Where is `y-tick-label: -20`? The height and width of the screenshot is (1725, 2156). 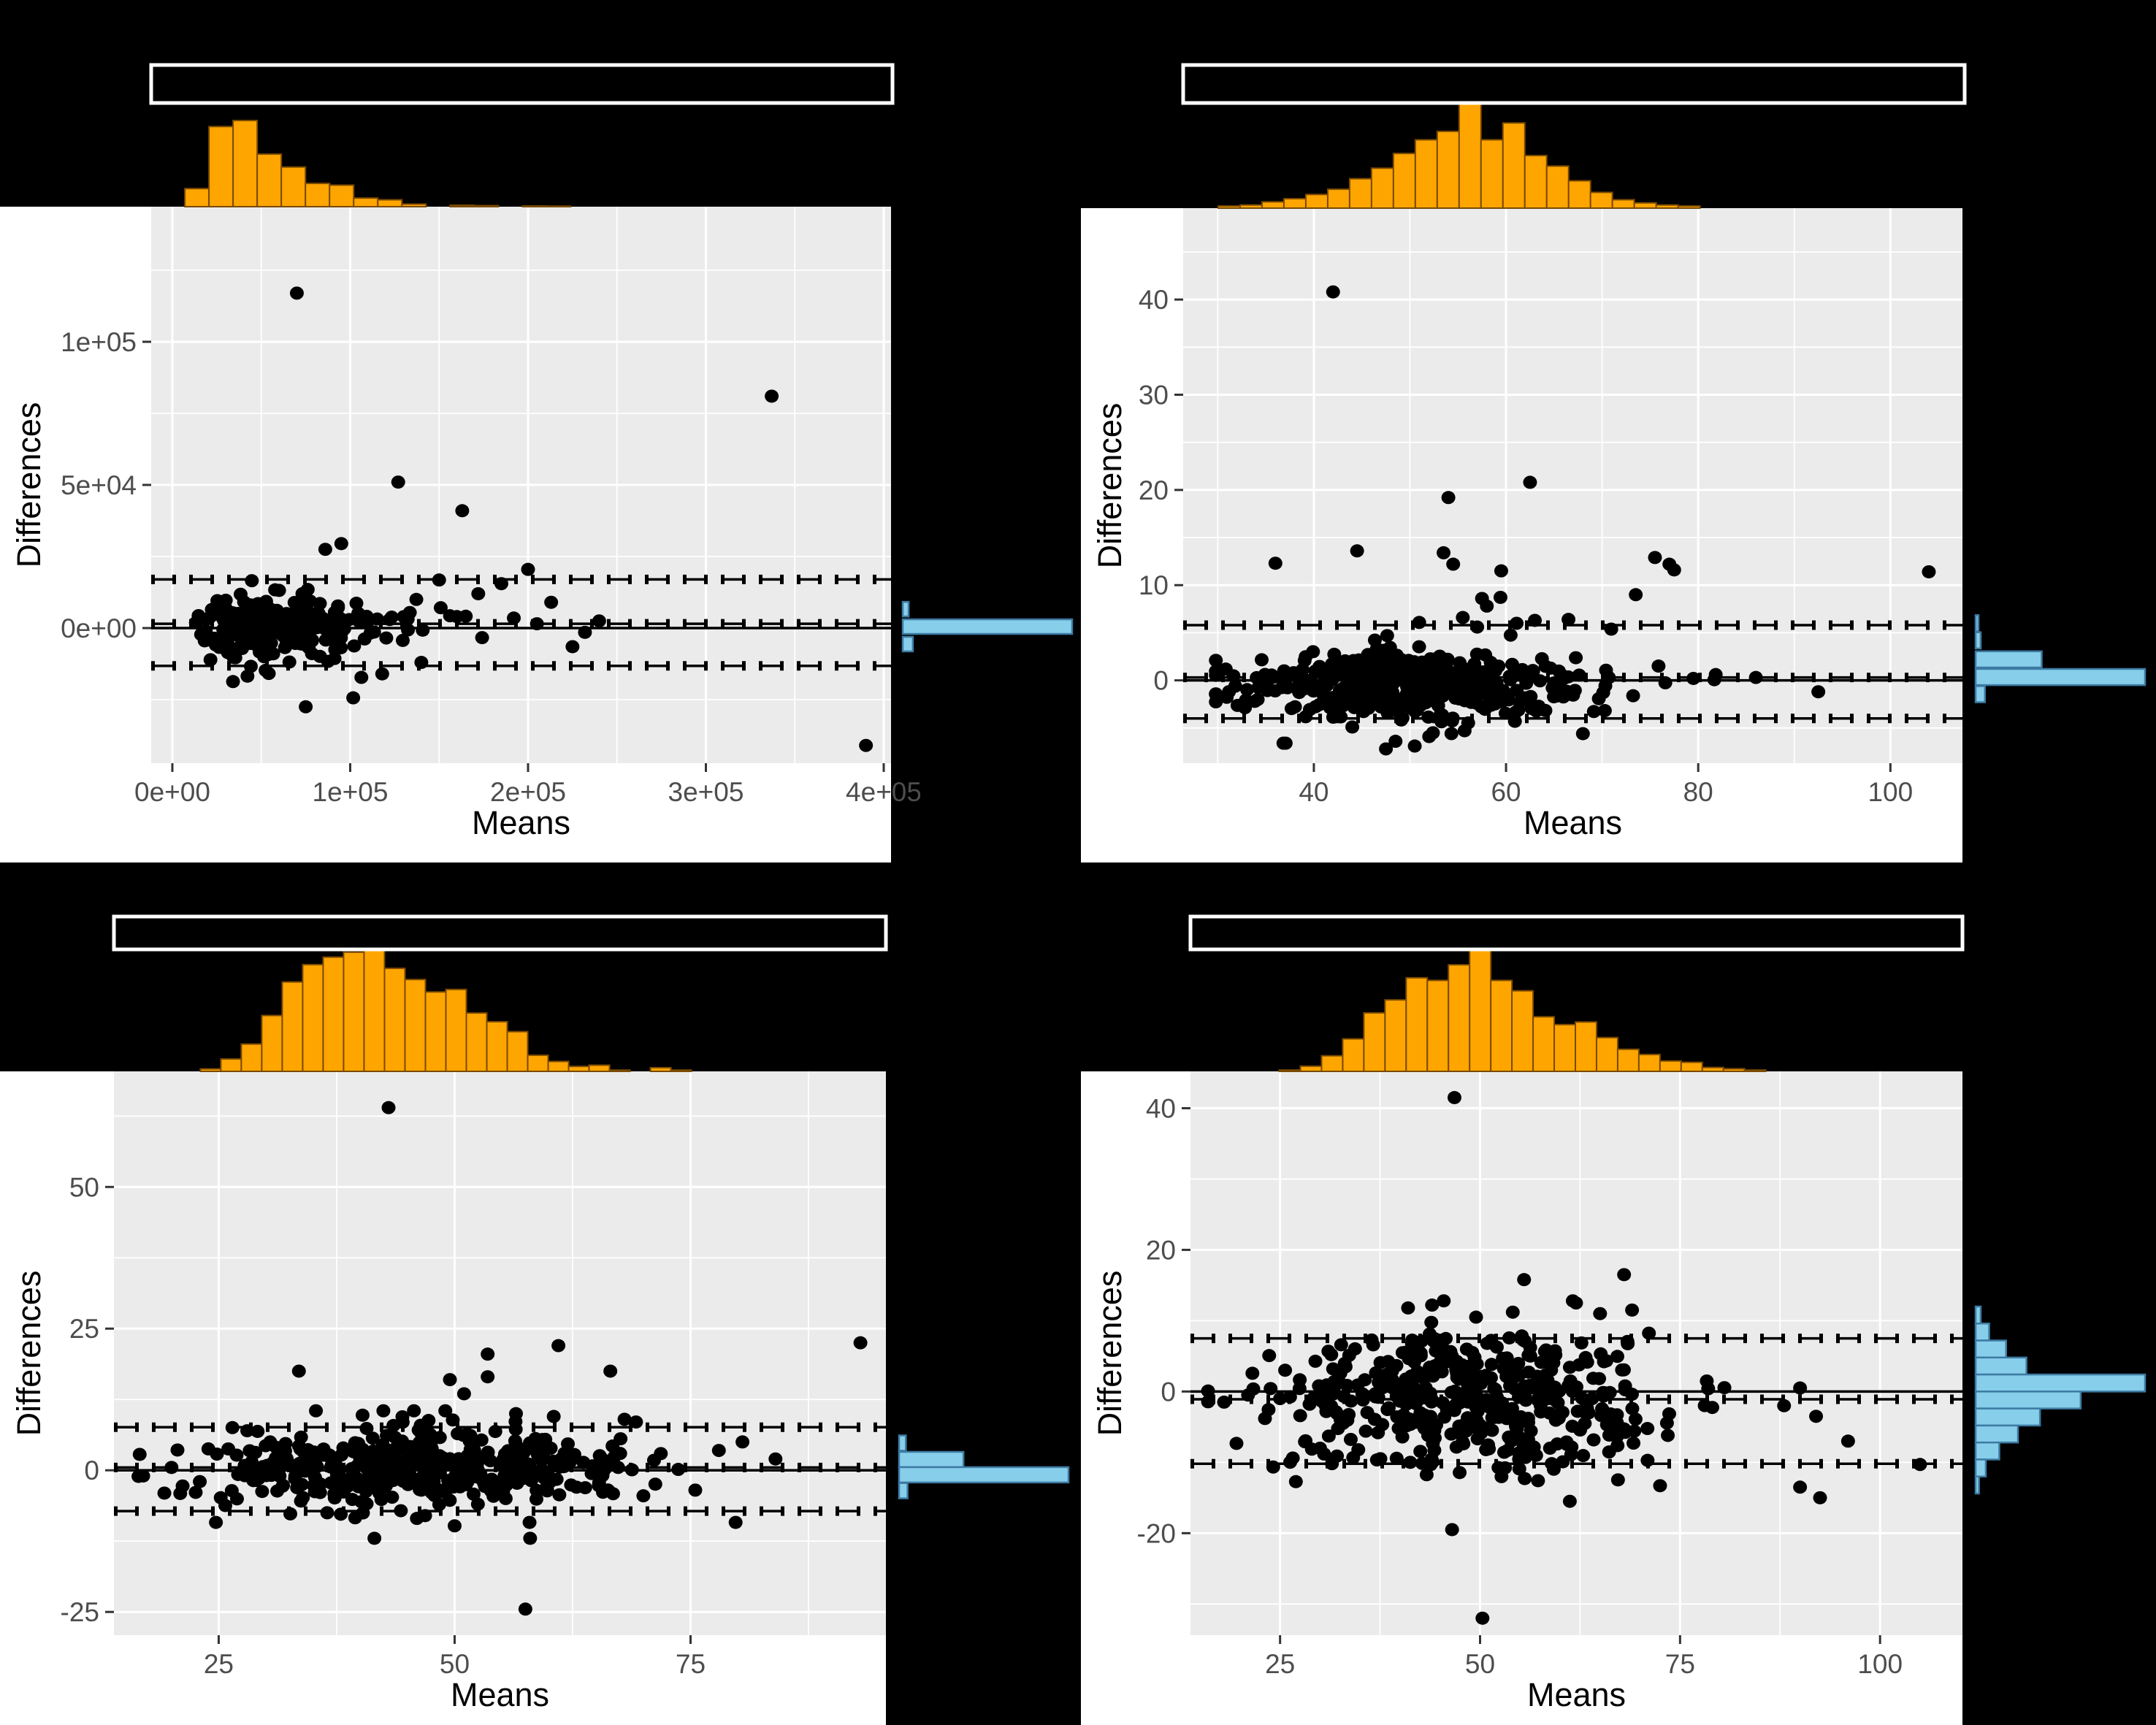 y-tick-label: -20 is located at coordinates (1156, 1533).